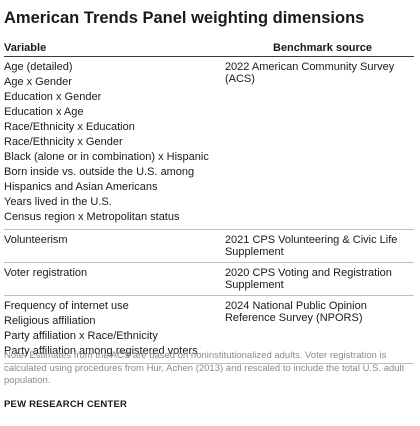 This screenshot has height=426, width=420. I want to click on variable-item: Religious affiliation, so click(50, 321).